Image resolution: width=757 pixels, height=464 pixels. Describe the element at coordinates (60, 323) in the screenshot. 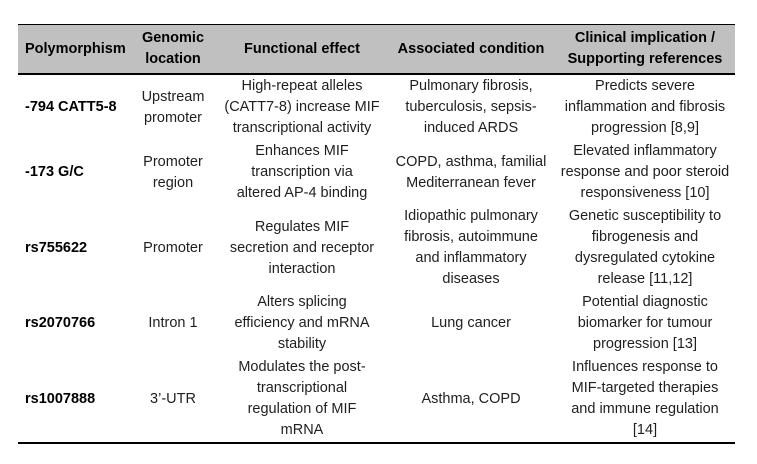

I see `cell-polymorphism: rs2070766` at that location.